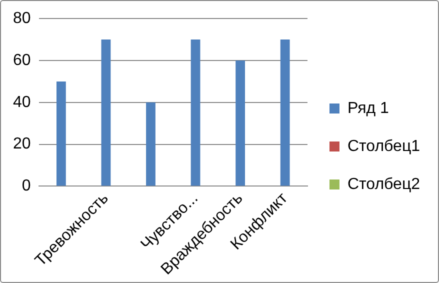 This screenshot has height=283, width=439. What do you see at coordinates (22, 144) in the screenshot?
I see `y-tick-label: 20` at bounding box center [22, 144].